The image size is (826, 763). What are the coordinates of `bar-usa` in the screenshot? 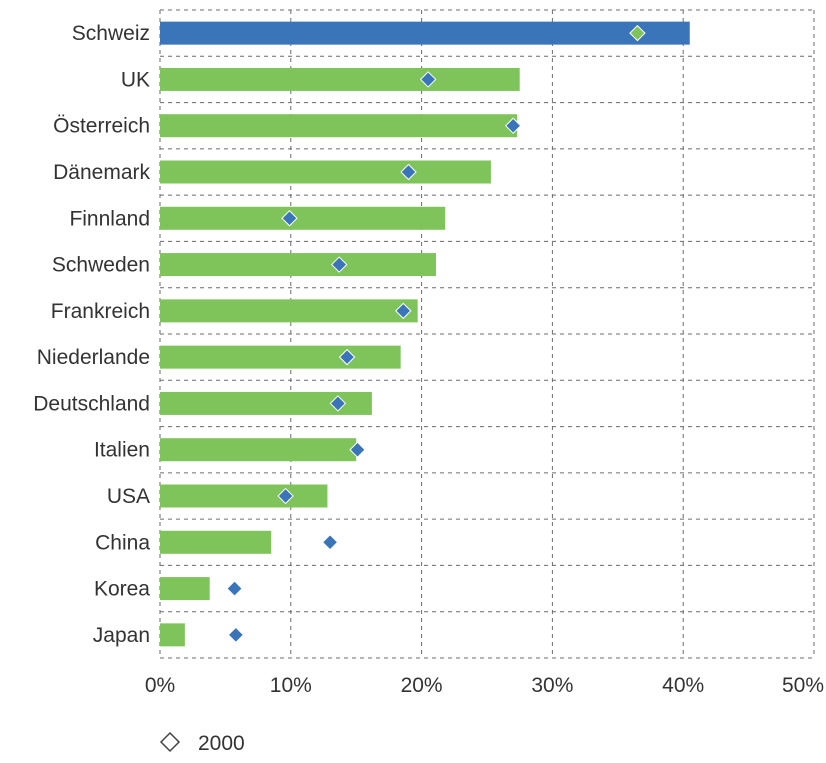 It's located at (244, 496).